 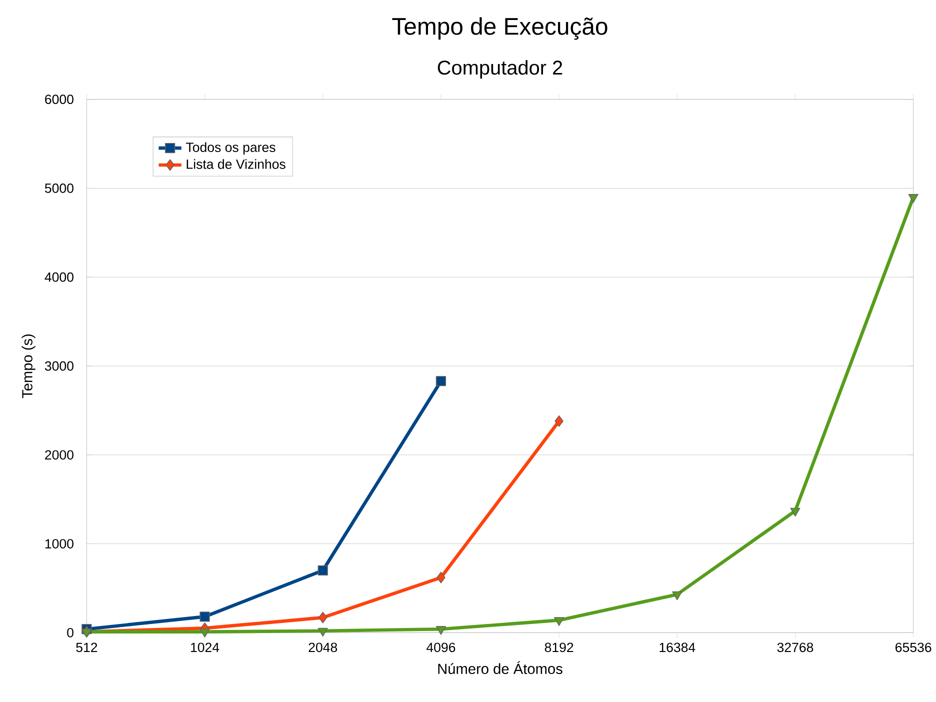 I want to click on x-tick-label: 32768, so click(x=795, y=647).